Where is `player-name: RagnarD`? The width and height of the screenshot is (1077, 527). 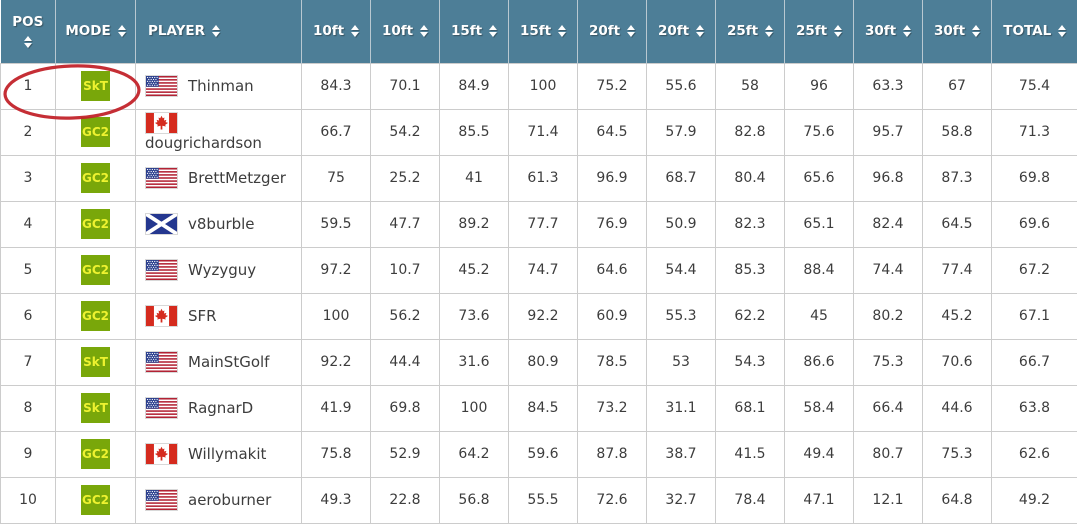
player-name: RagnarD is located at coordinates (221, 408).